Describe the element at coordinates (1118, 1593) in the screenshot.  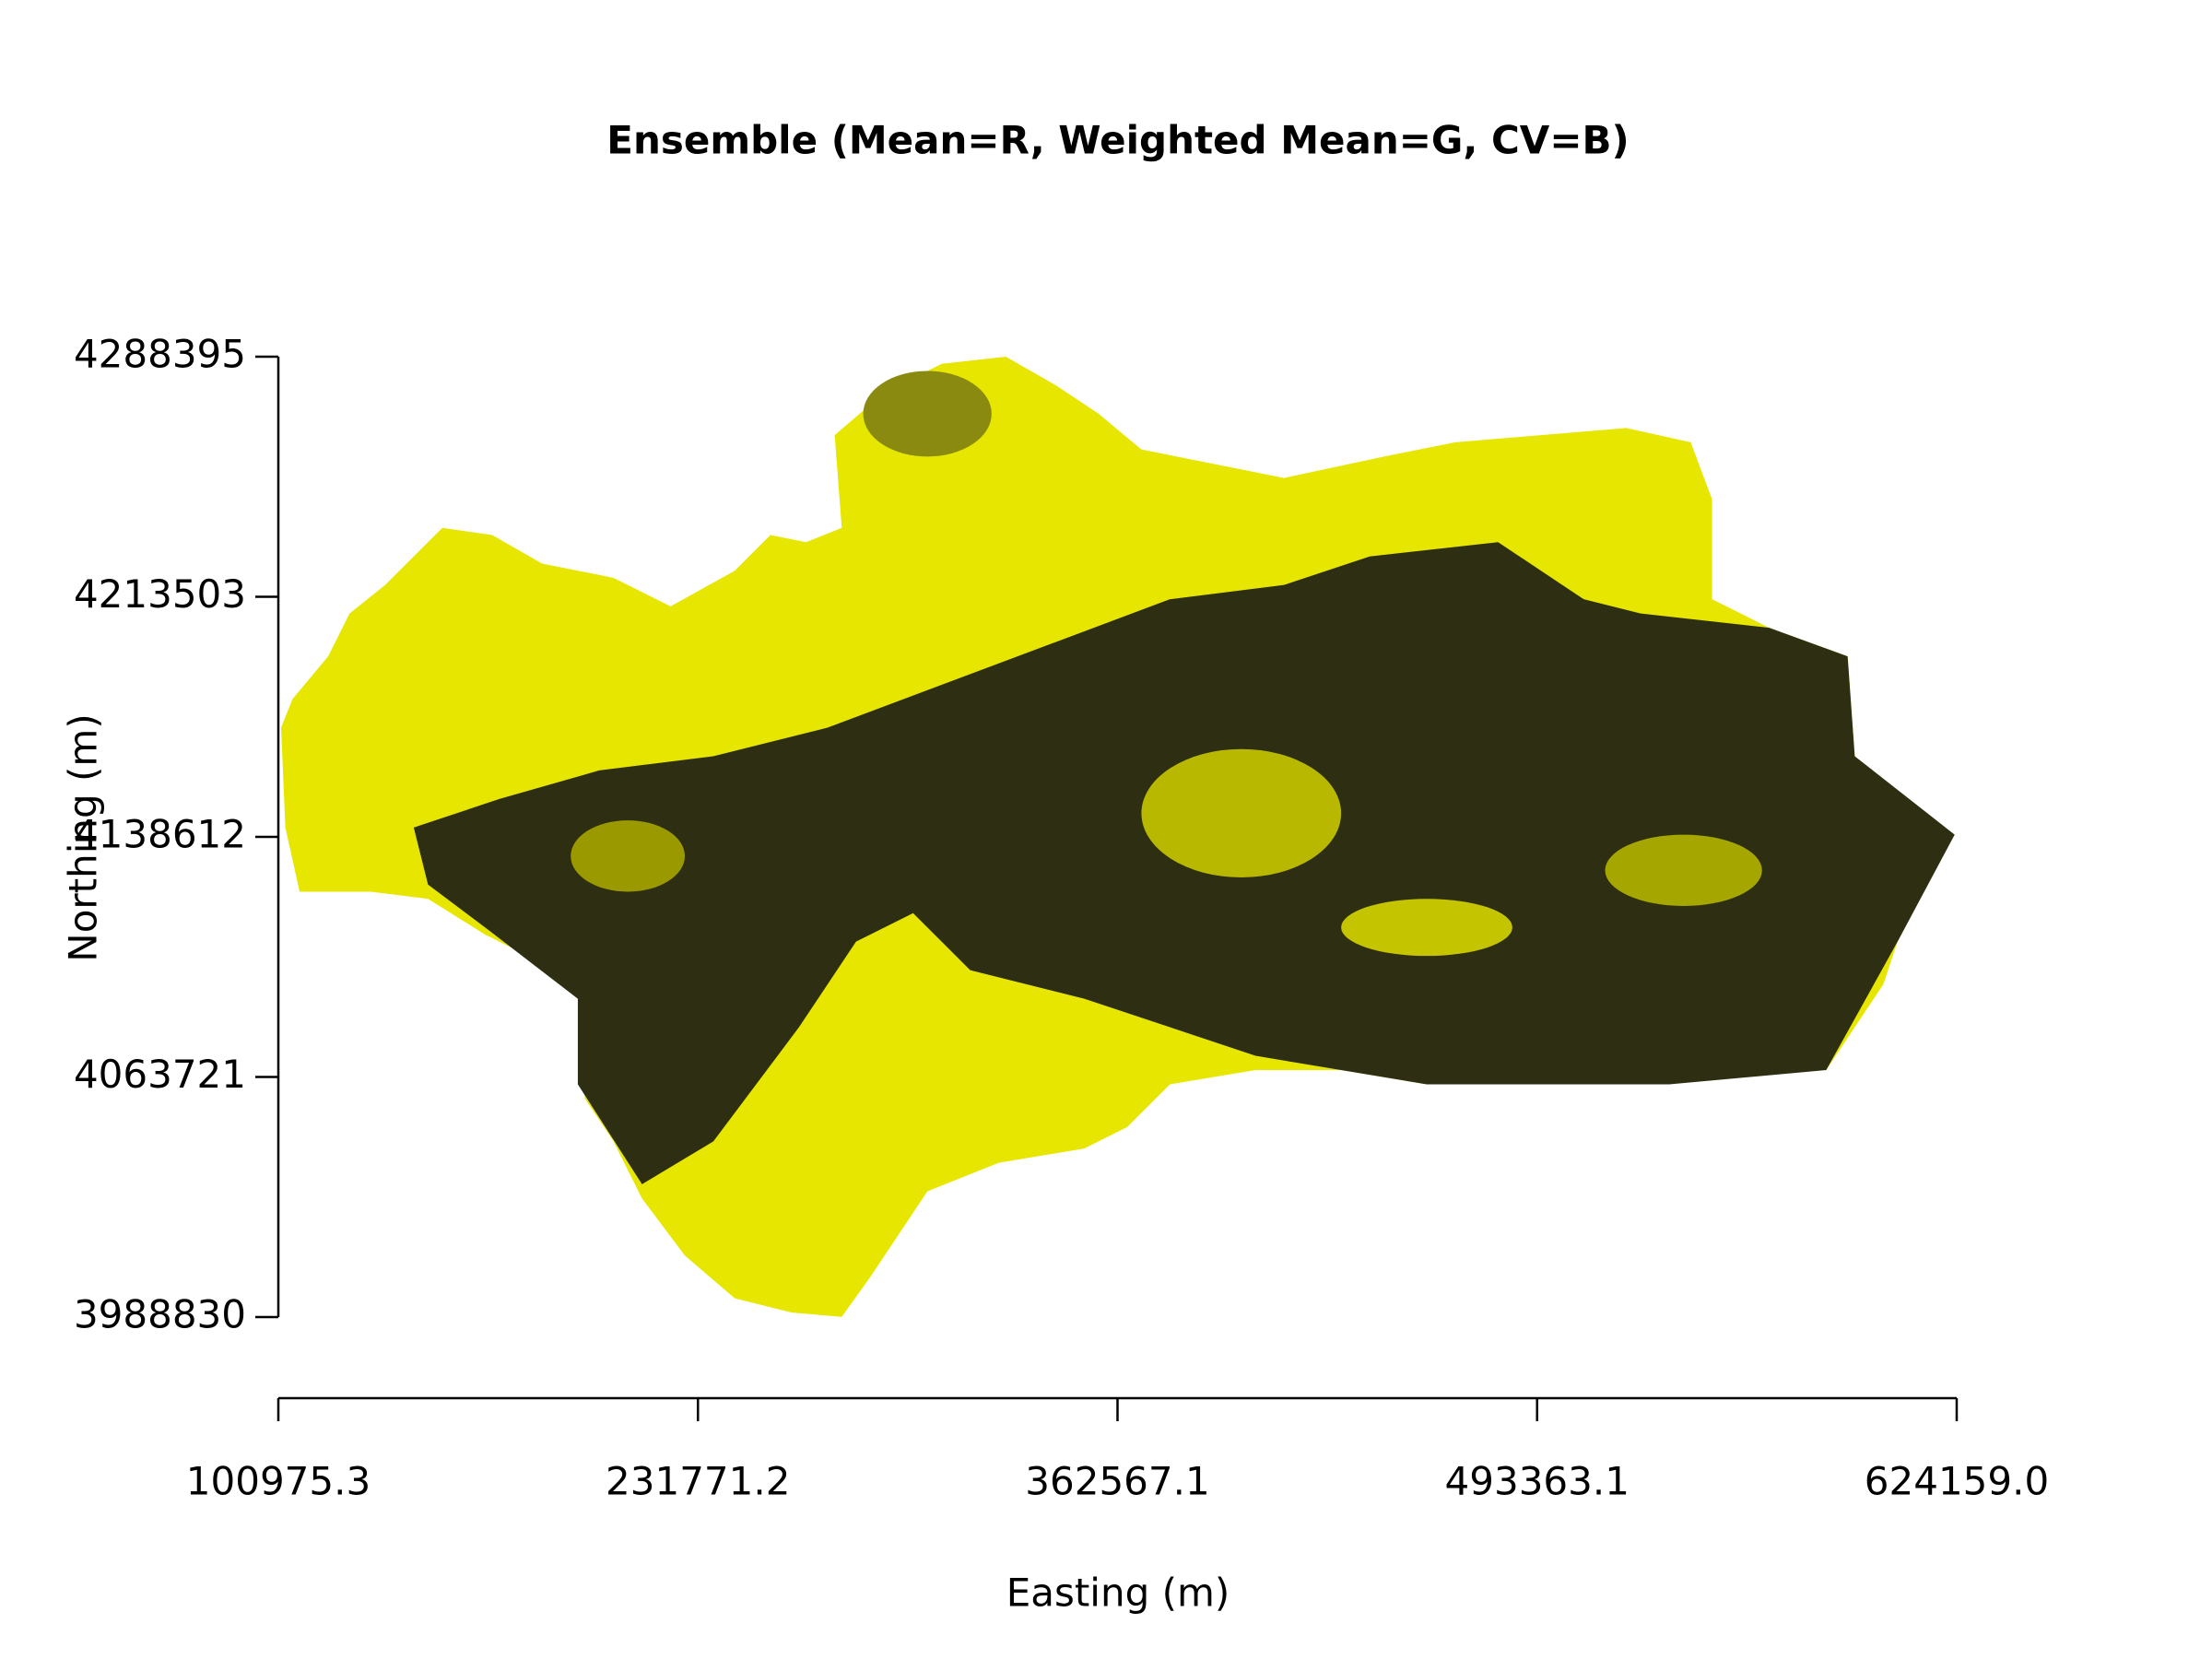
I see `x-axis-label: Easting (m)` at that location.